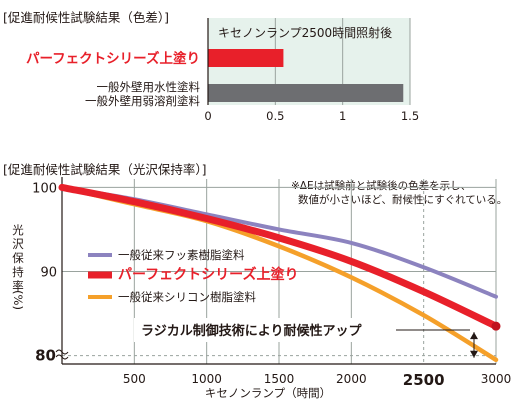 Image resolution: width=516 pixels, height=406 pixels. I want to click on chart2-annotation-arrowhead-down, so click(474, 354).